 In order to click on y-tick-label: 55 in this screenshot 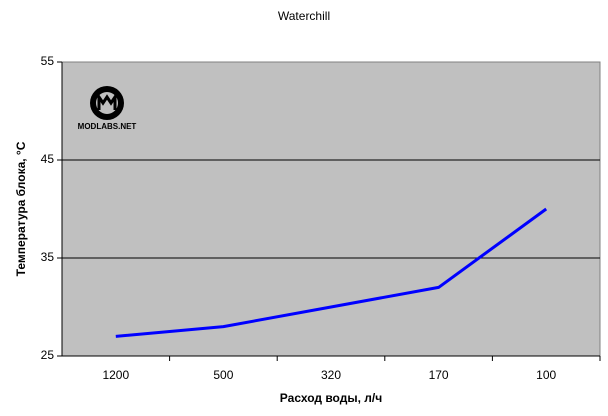, I will do `click(48, 61)`.